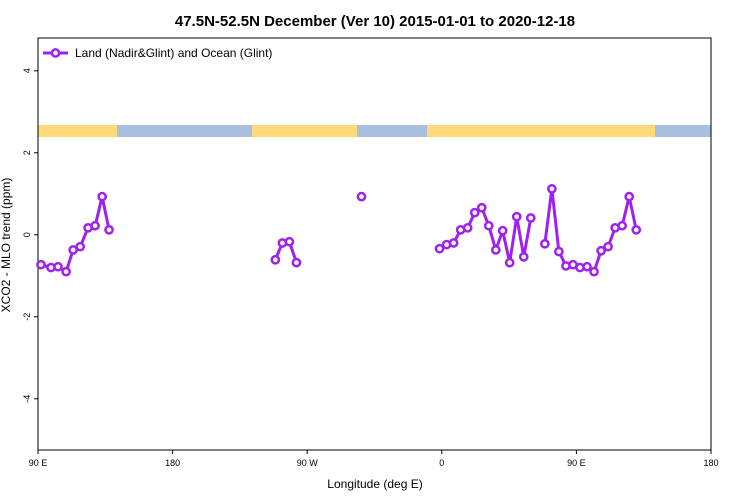  Describe the element at coordinates (374, 131) in the screenshot. I see `land-mask` at that location.